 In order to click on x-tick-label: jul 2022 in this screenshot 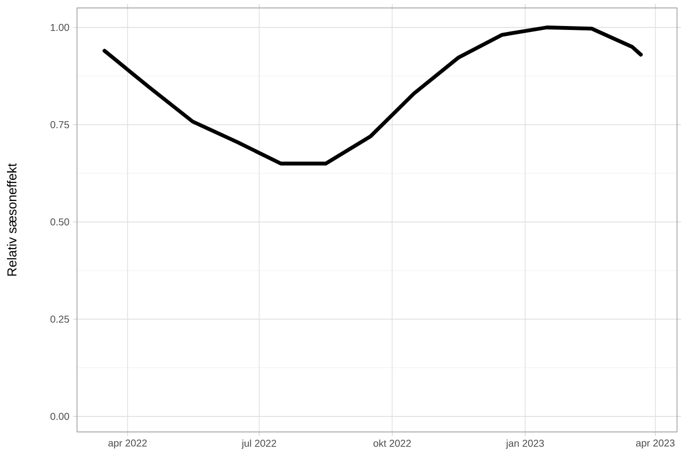, I will do `click(258, 444)`.